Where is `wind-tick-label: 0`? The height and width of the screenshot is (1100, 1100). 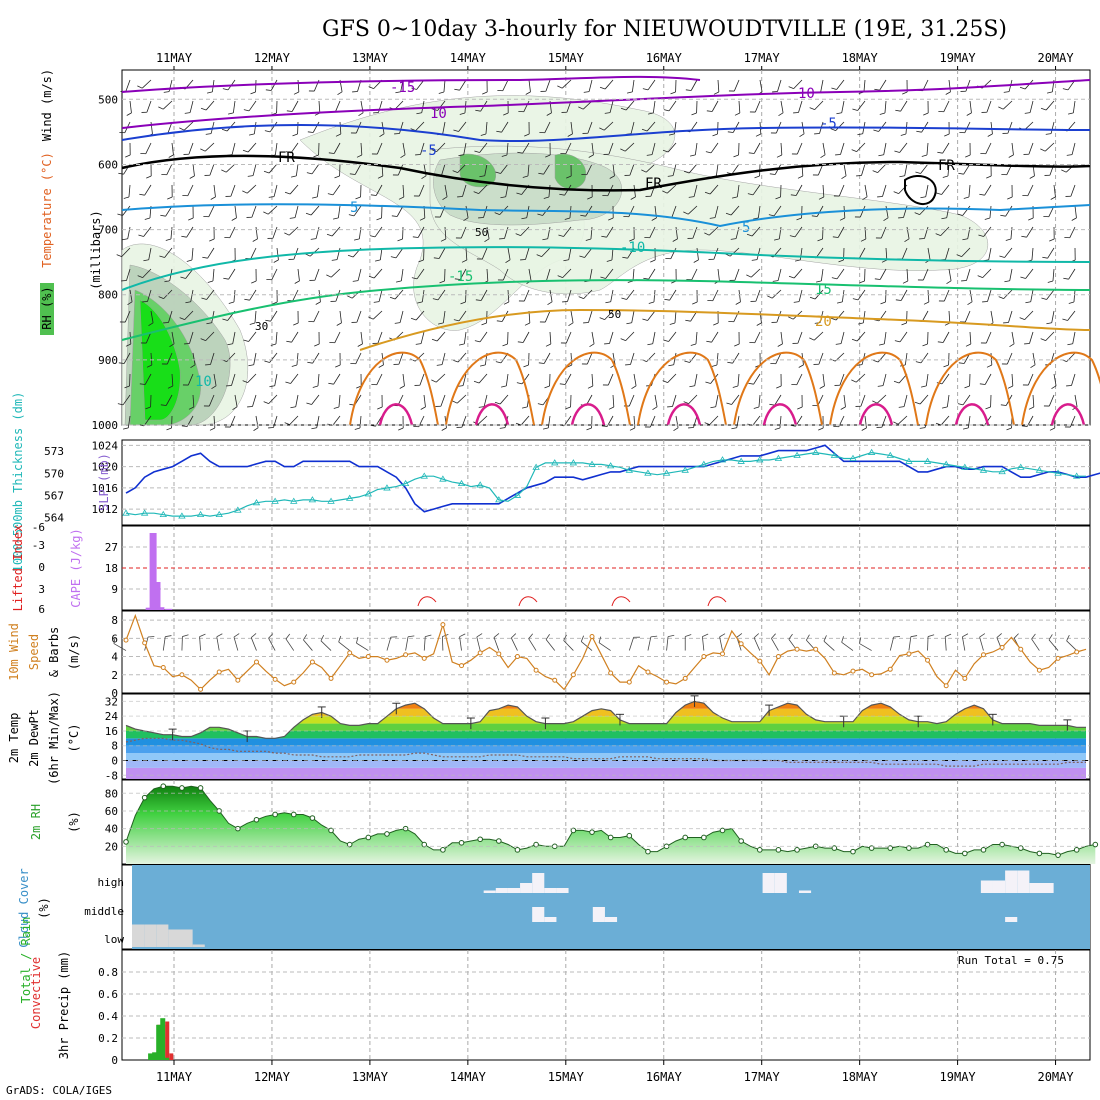 wind-tick-label: 0 is located at coordinates (114, 693).